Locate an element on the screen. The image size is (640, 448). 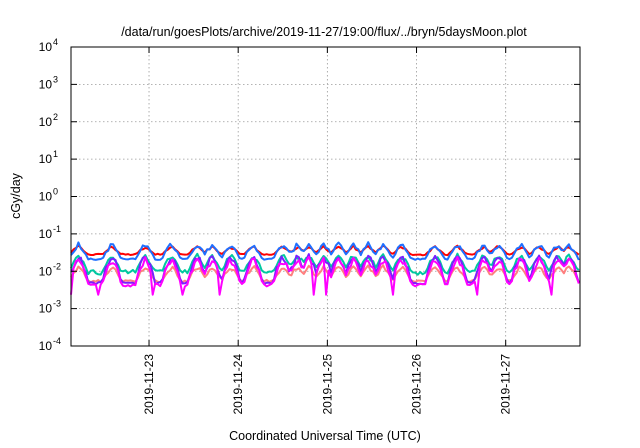
y-axis-label: cGy/day is located at coordinates (16, 195).